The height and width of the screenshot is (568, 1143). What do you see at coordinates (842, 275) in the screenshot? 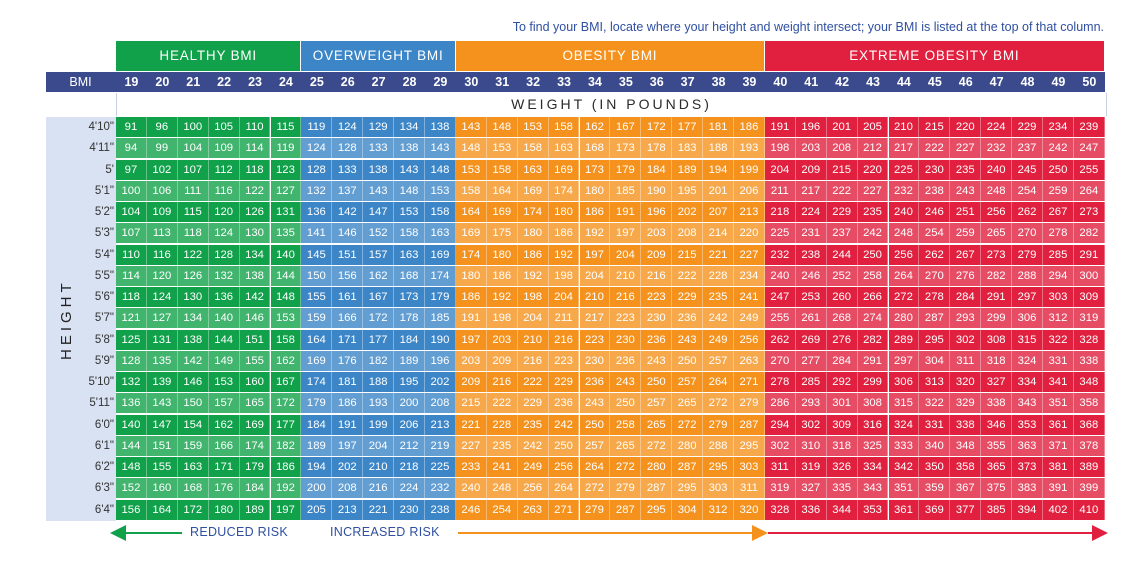
I see `weight-cell: 252` at bounding box center [842, 275].